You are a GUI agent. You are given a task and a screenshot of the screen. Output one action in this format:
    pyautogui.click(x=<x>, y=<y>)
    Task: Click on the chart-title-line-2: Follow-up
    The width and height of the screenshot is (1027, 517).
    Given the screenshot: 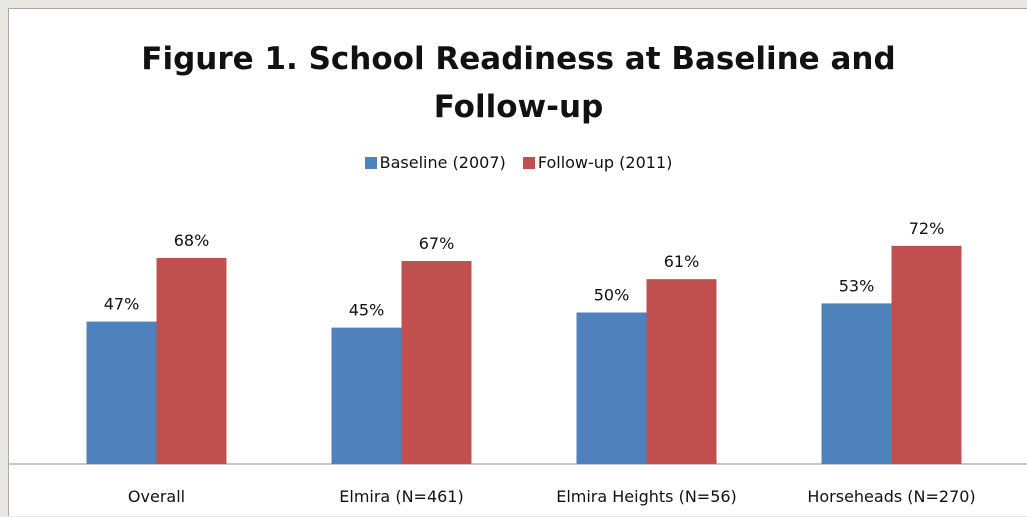 What is the action you would take?
    pyautogui.click(x=518, y=107)
    